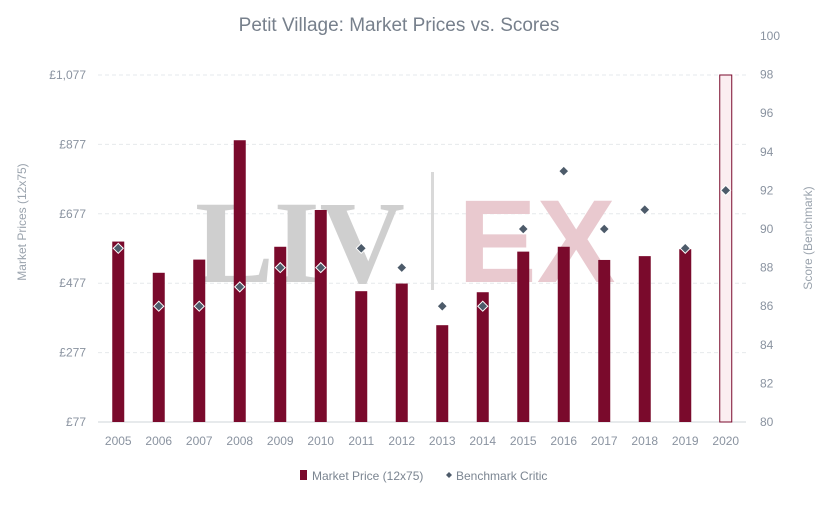 This screenshot has height=505, width=828. I want to click on legend-item-market-price: Market Price (12x75), so click(361, 476).